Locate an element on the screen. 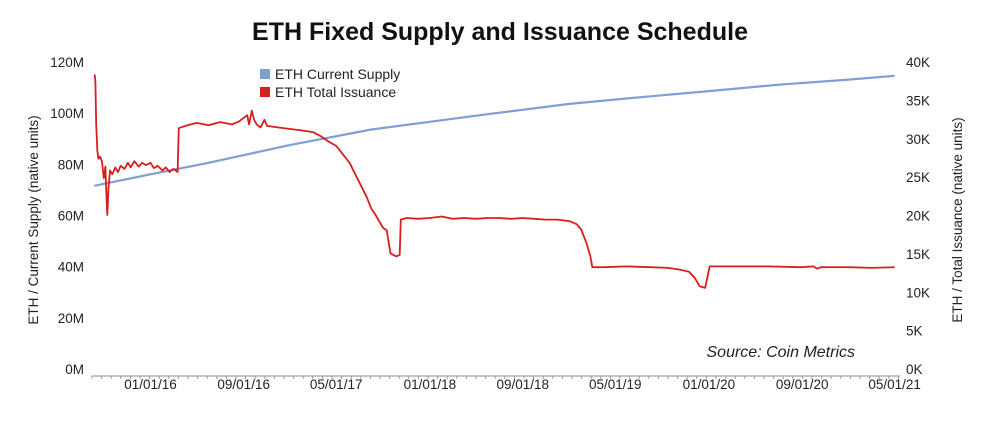  x-tick-label: 01/01/16 is located at coordinates (150, 384).